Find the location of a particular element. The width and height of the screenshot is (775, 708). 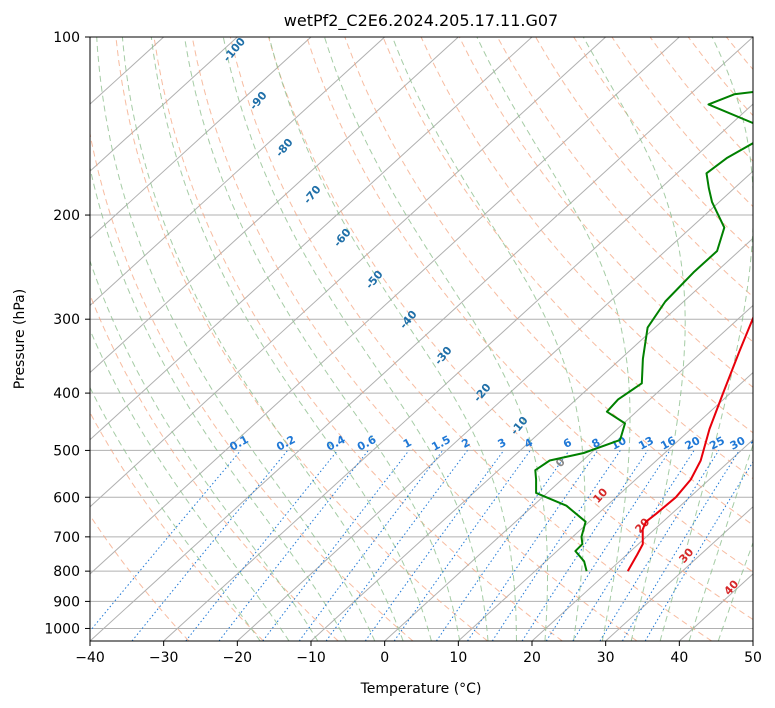

y-tick-label: 300 is located at coordinates (66, 320).